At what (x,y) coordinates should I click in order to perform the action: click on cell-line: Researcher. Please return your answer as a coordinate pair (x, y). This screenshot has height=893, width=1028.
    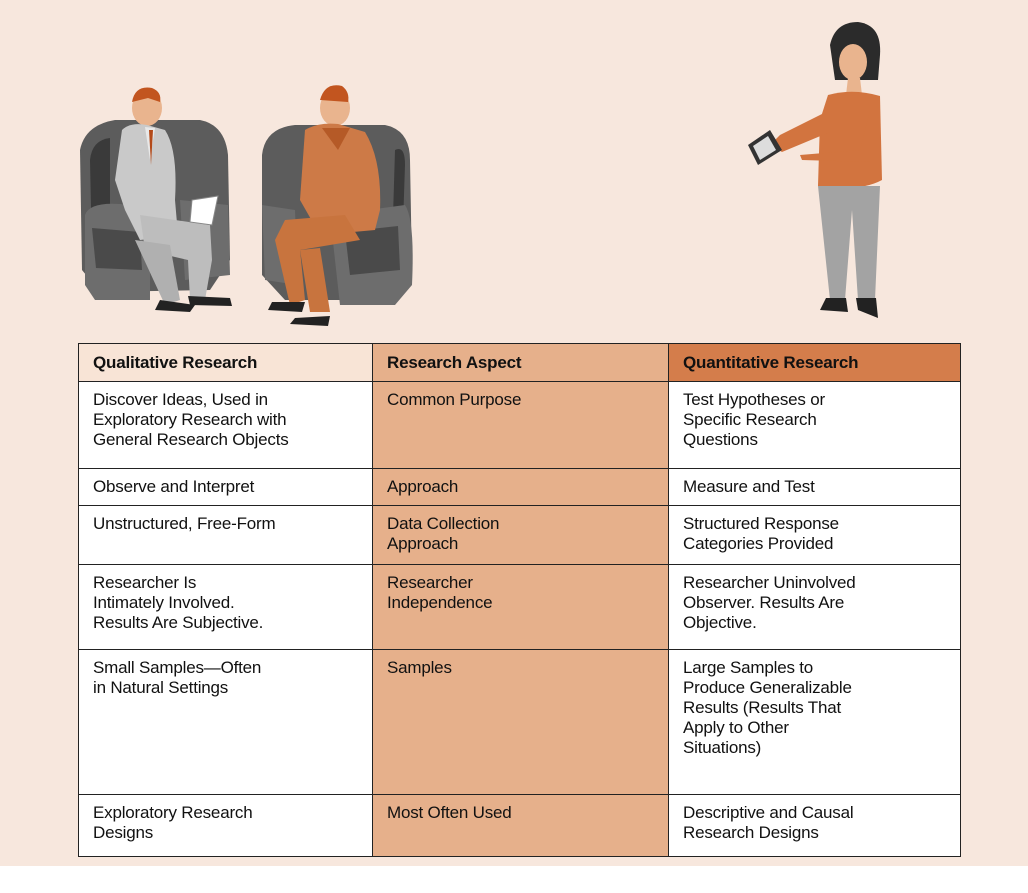
    Looking at the image, I should click on (430, 582).